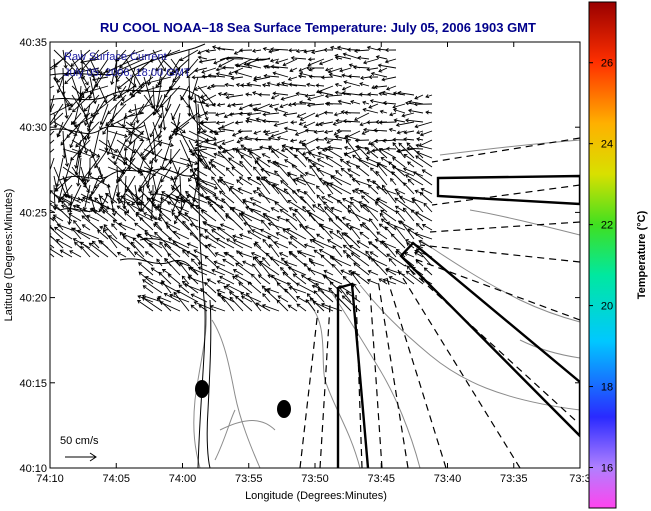 The image size is (651, 511). What do you see at coordinates (514, 479) in the screenshot?
I see `x-tick-label: 73:35` at bounding box center [514, 479].